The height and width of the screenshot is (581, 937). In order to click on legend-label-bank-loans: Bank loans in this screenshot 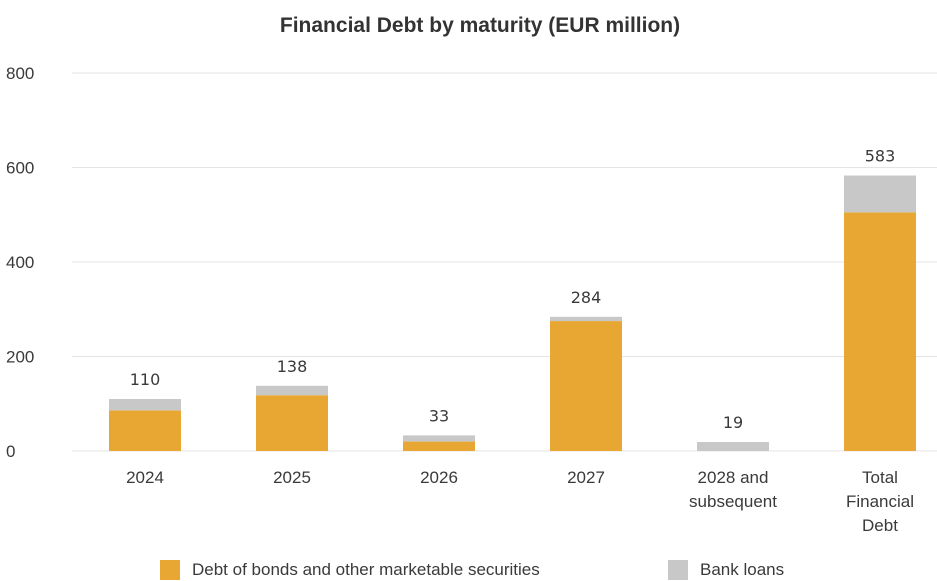, I will do `click(742, 569)`.